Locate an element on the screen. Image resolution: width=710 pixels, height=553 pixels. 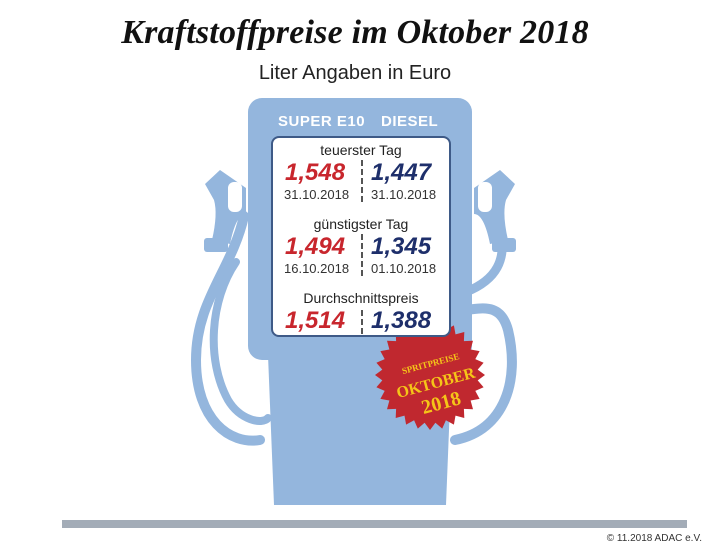
hose-left is located at coordinates (227, 328).